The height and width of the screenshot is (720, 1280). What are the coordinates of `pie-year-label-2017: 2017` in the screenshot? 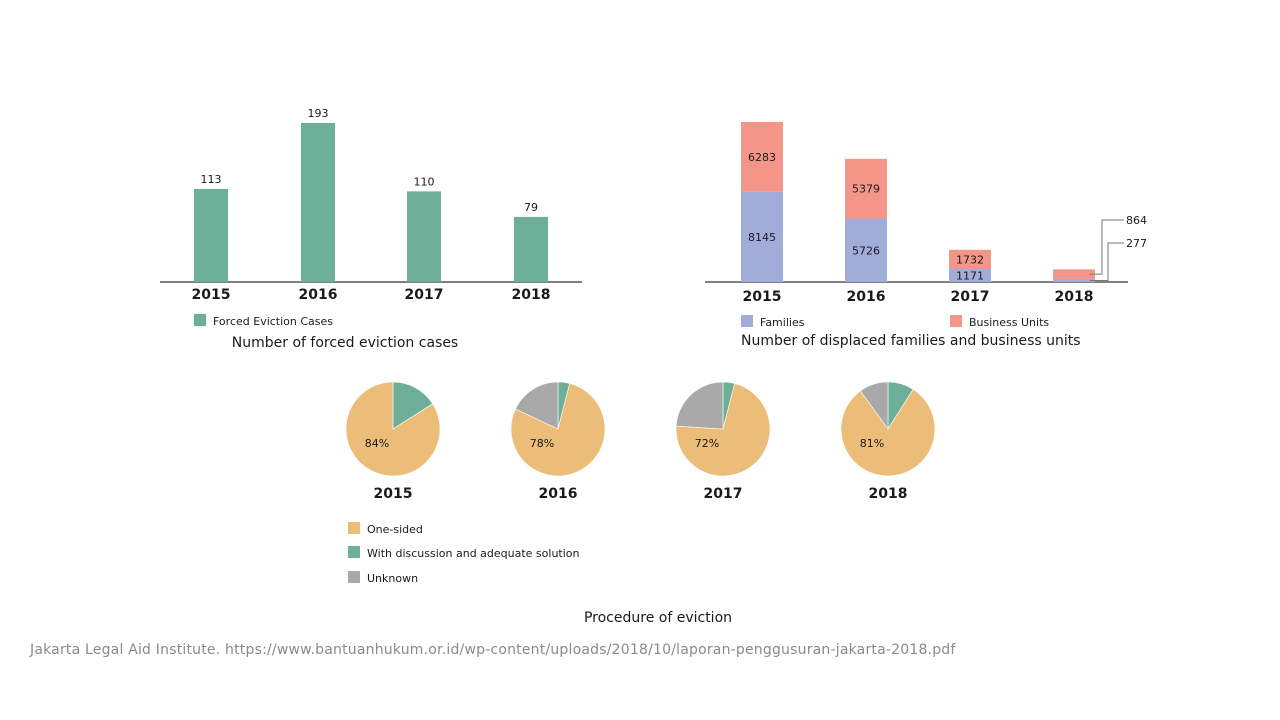 It's located at (723, 494).